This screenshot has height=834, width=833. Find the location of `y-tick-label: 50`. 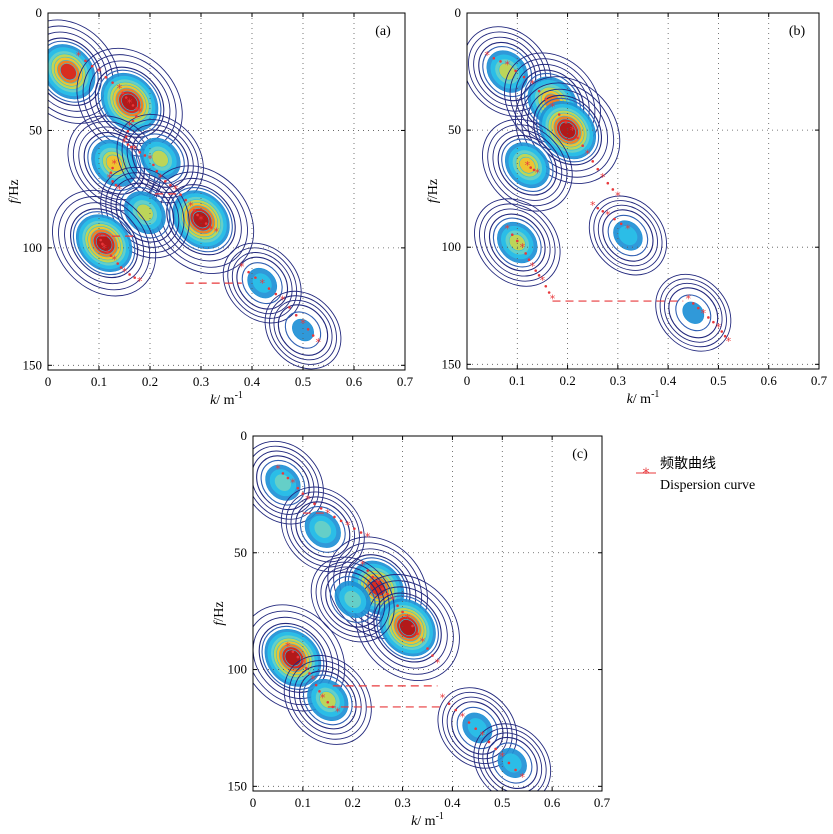

y-tick-label: 50 is located at coordinates (240, 552).